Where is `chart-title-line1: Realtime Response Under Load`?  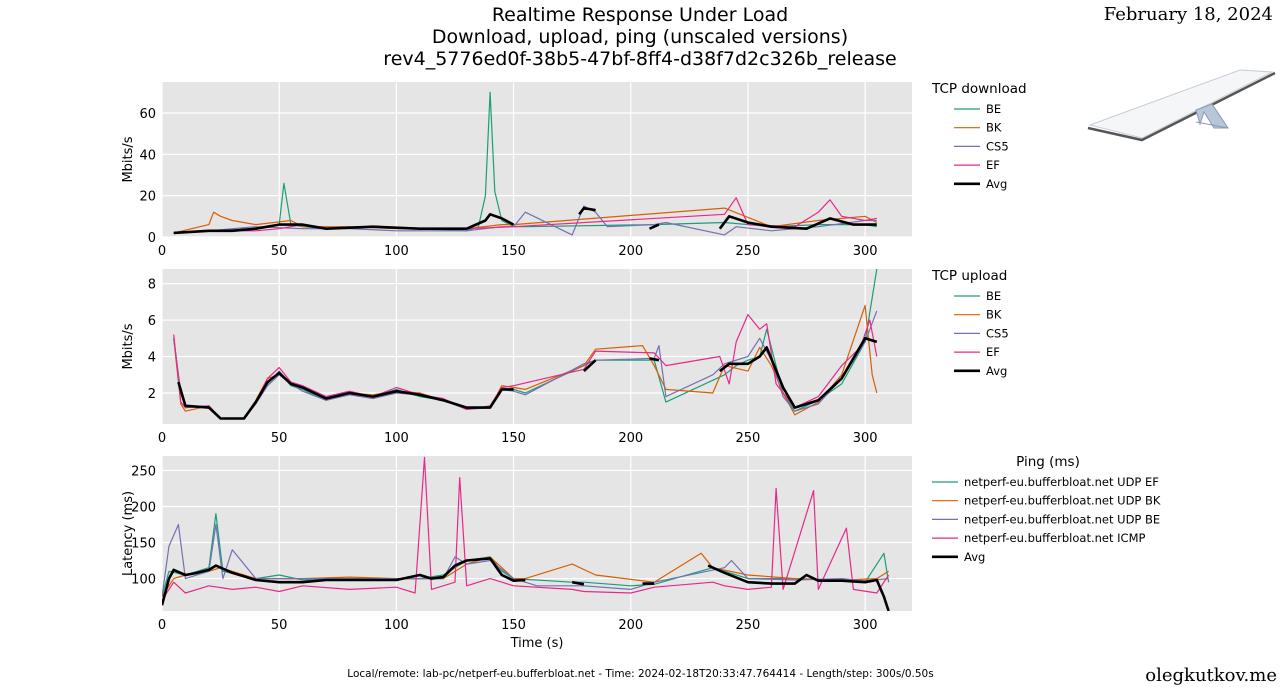 chart-title-line1: Realtime Response Under Load is located at coordinates (640, 15).